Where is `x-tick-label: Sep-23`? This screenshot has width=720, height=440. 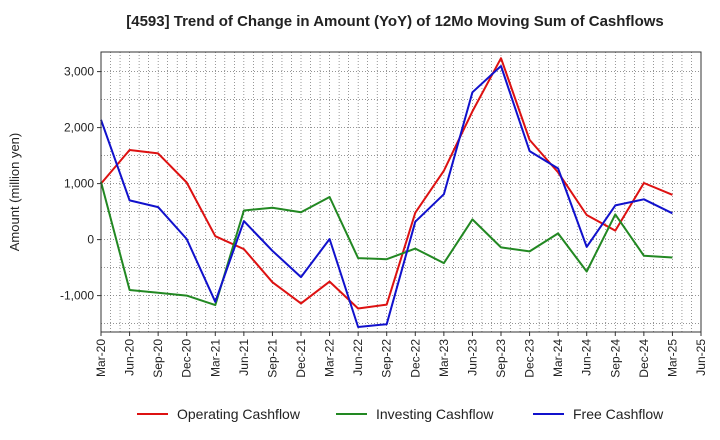
x-tick-label: Sep-23 is located at coordinates (501, 358).